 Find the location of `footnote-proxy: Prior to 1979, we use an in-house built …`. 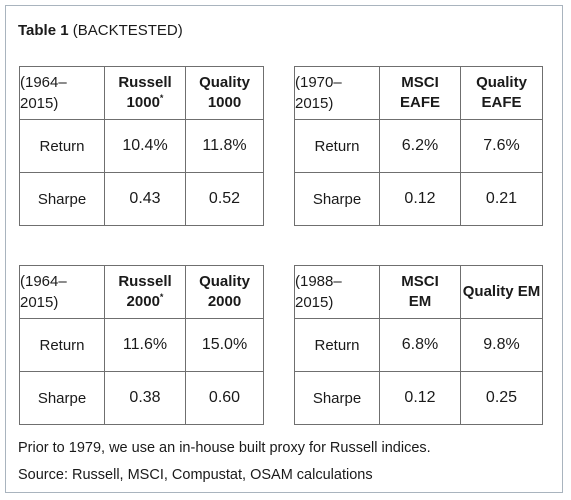

footnote-proxy: Prior to 1979, we use an in-house built … is located at coordinates (224, 448).